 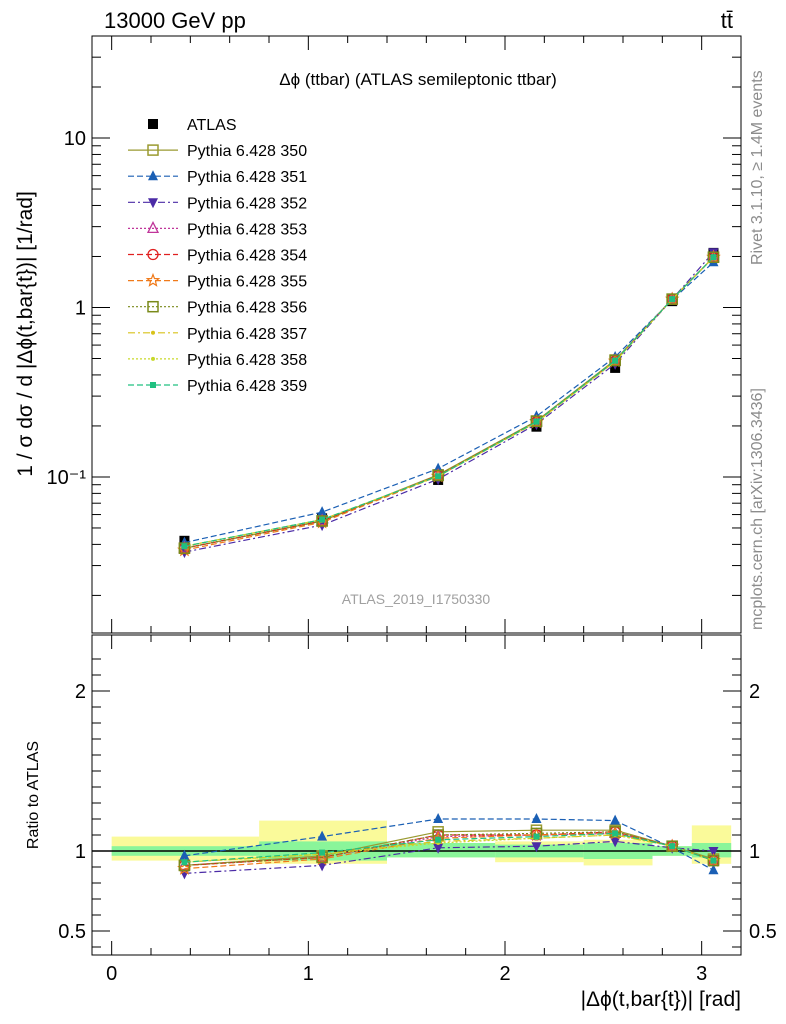 I want to click on legend-label: Pythia 6.428 358, so click(x=247, y=360).